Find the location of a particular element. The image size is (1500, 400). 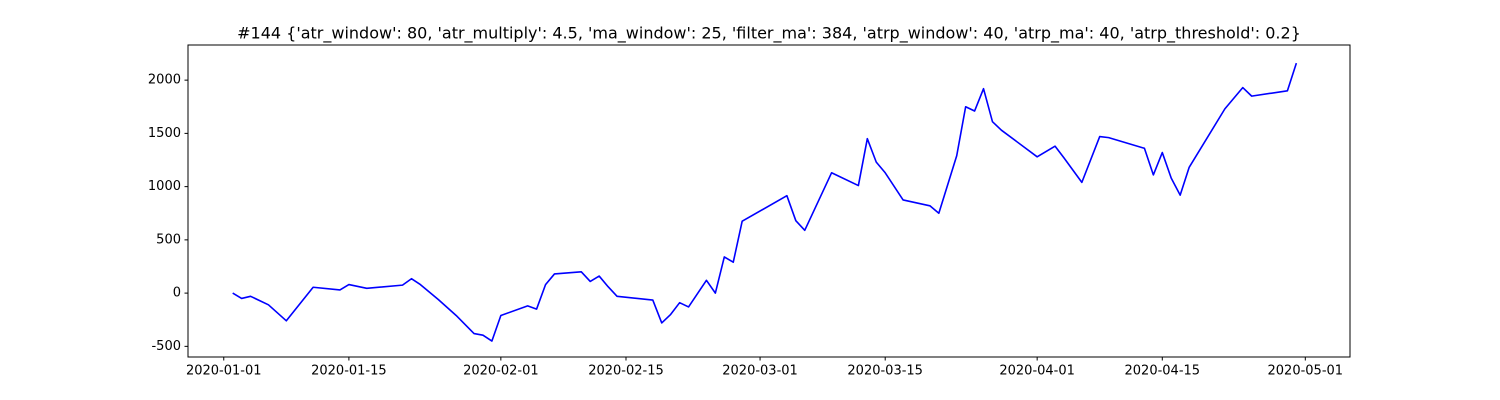

x-tick-label: 2020-03-15 is located at coordinates (885, 371).